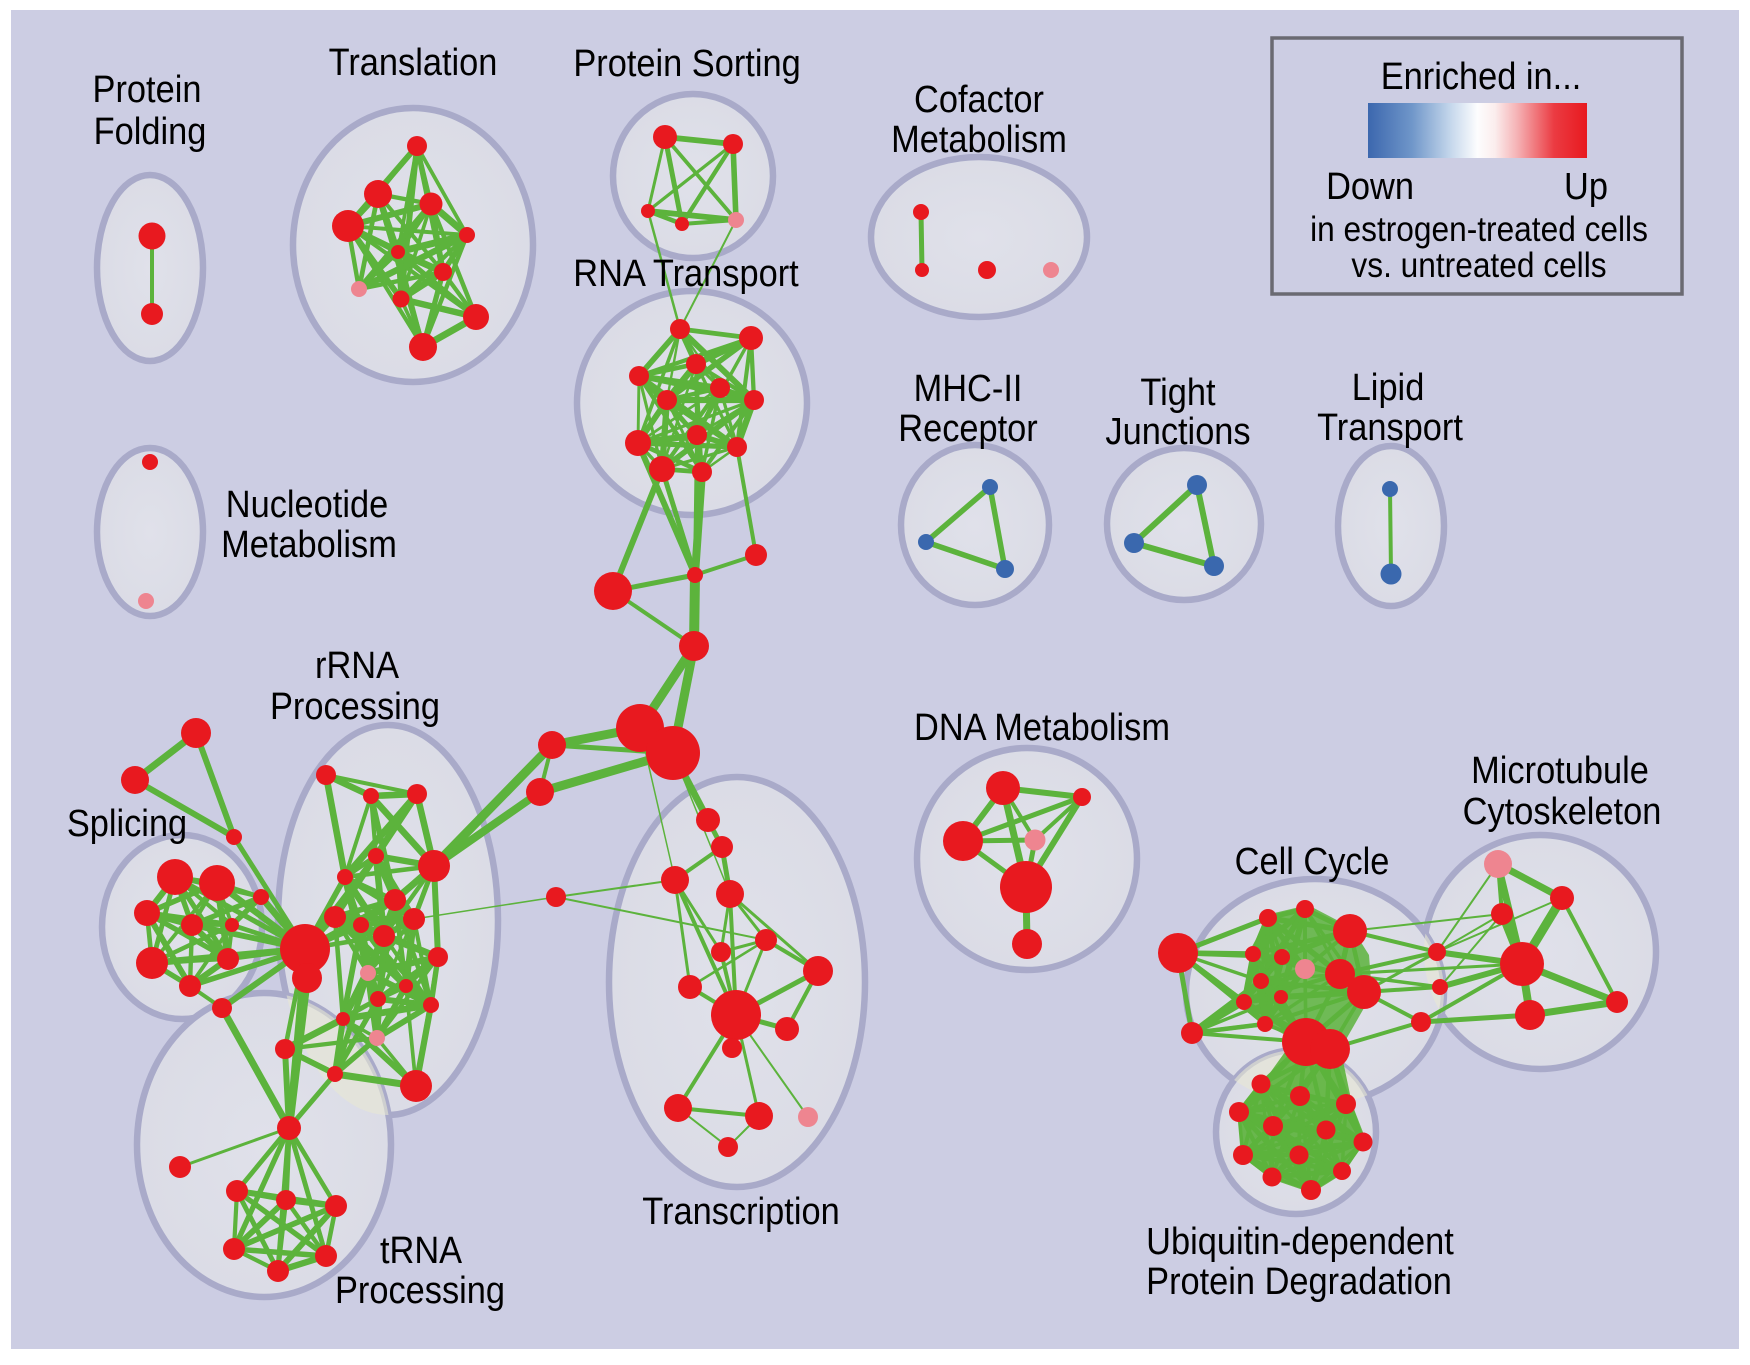 Image resolution: width=1750 pixels, height=1365 pixels. Describe the element at coordinates (1388, 387) in the screenshot. I see `svg-text: Lipid` at that location.